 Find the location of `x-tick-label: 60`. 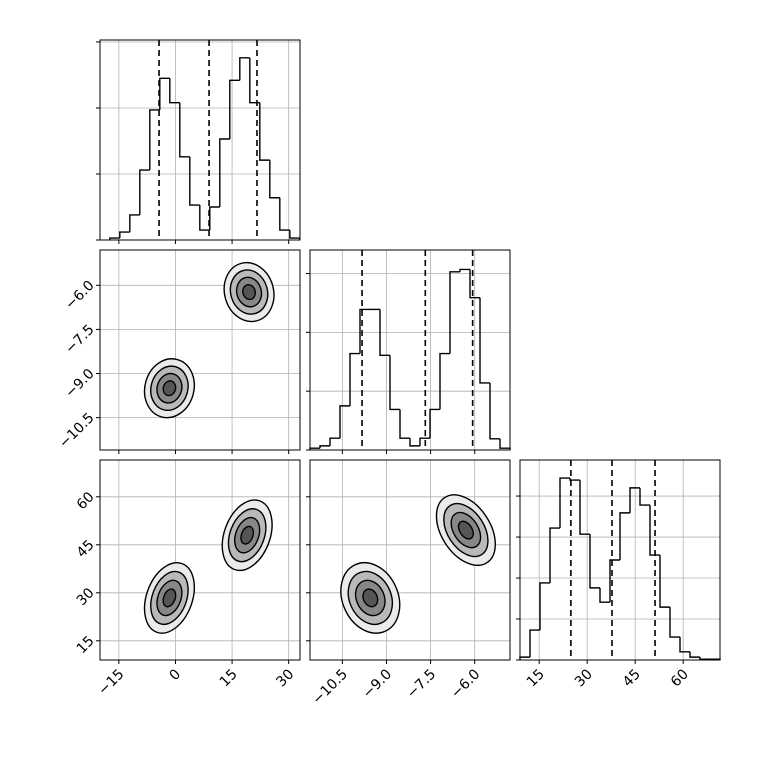

x-tick-label: 60 is located at coordinates (680, 678).